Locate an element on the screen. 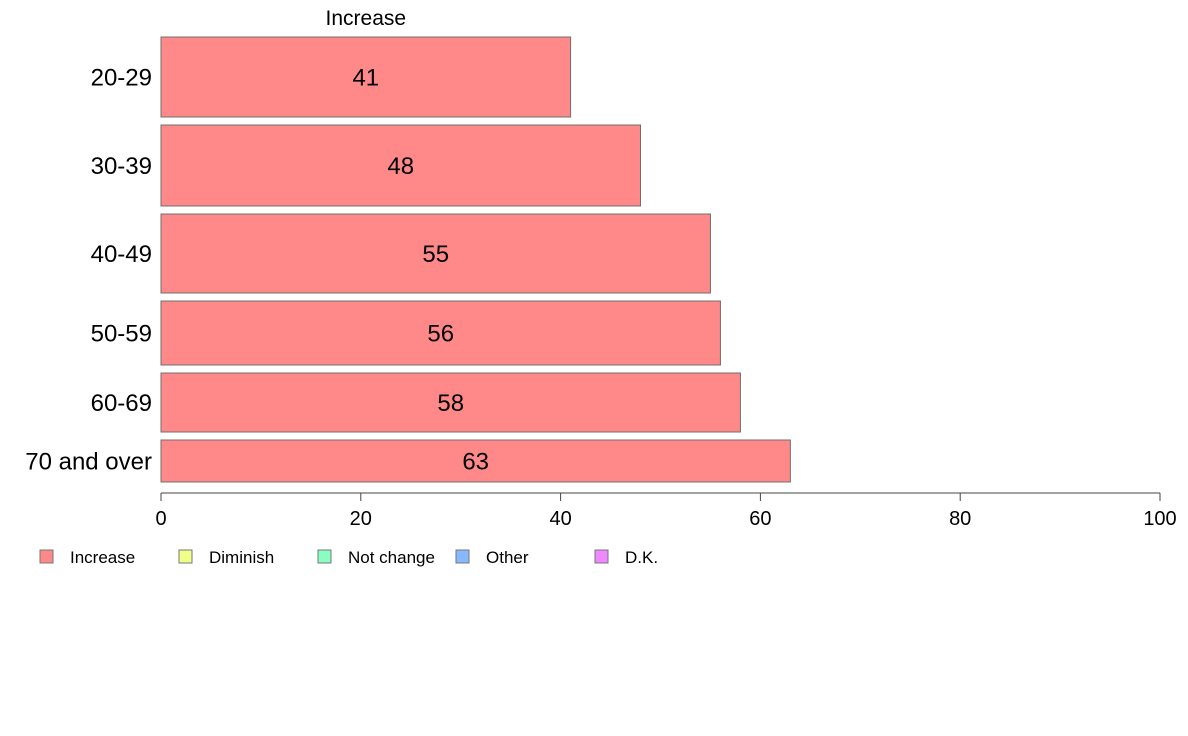  value-label: 48 is located at coordinates (400, 166).